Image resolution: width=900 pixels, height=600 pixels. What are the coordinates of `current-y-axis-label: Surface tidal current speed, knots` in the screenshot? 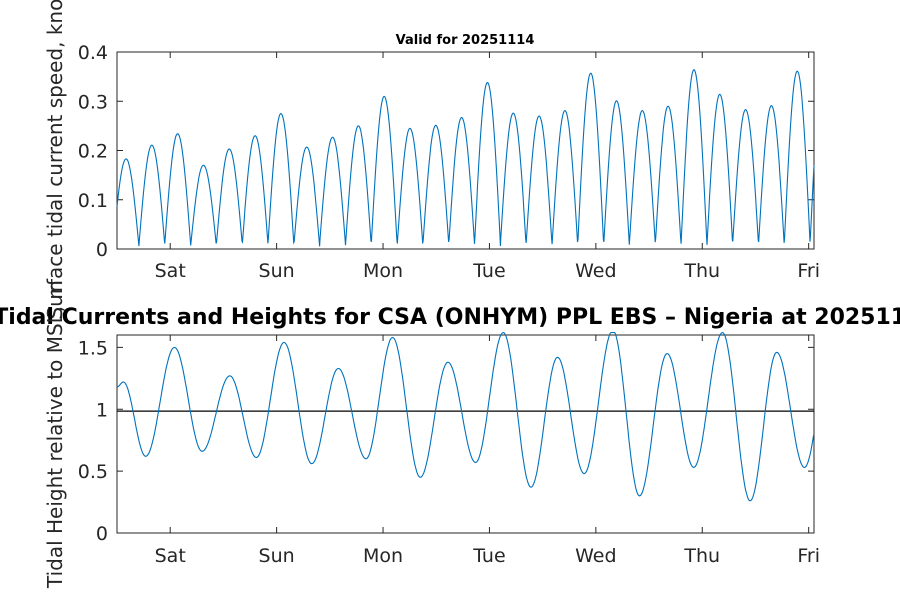 It's located at (55, 160).